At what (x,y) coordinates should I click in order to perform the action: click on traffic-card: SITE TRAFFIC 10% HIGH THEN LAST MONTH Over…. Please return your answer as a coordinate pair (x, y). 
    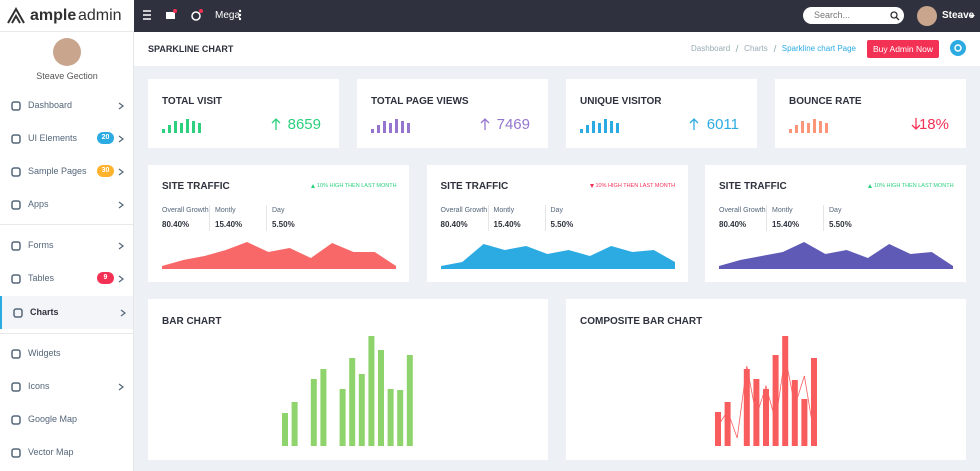
    Looking at the image, I should click on (278, 223).